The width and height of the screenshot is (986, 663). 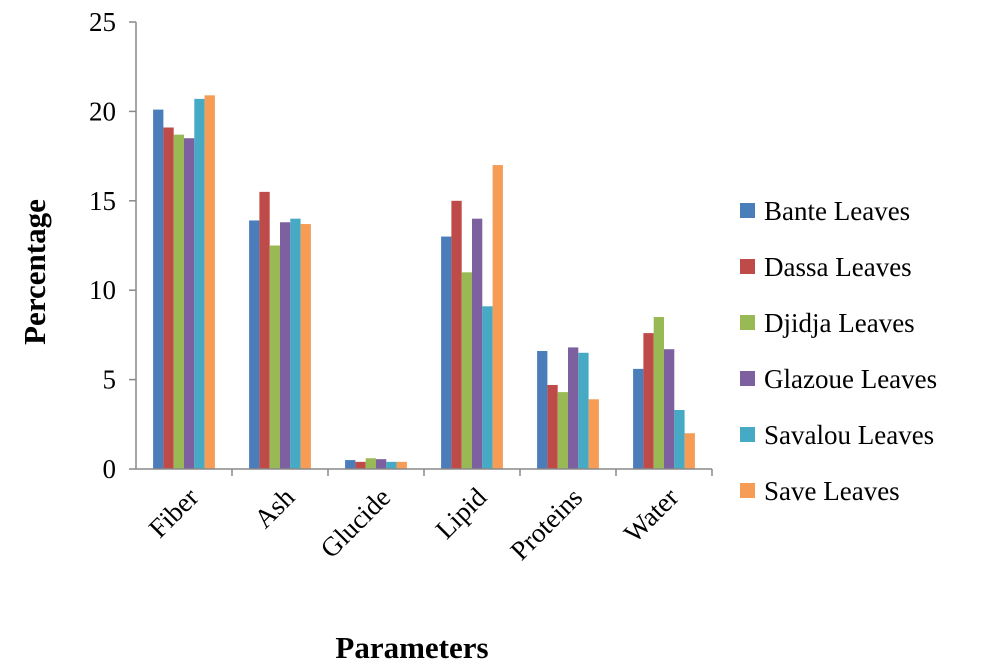 I want to click on legend-label: Glazoue Leaves, so click(x=850, y=379).